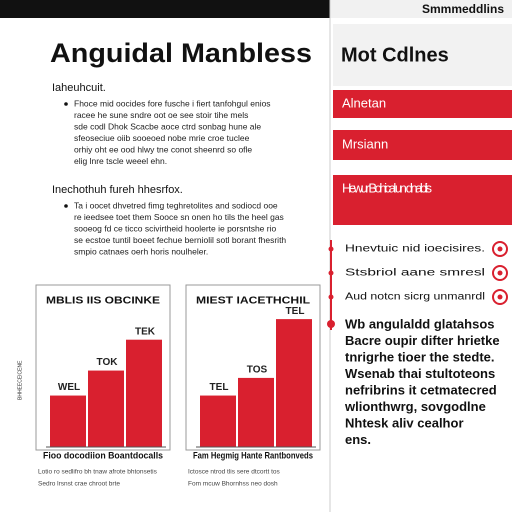 The height and width of the screenshot is (512, 512). I want to click on chart-note: Ictosce ntrod tlis sere dtcortt tos, so click(234, 472).